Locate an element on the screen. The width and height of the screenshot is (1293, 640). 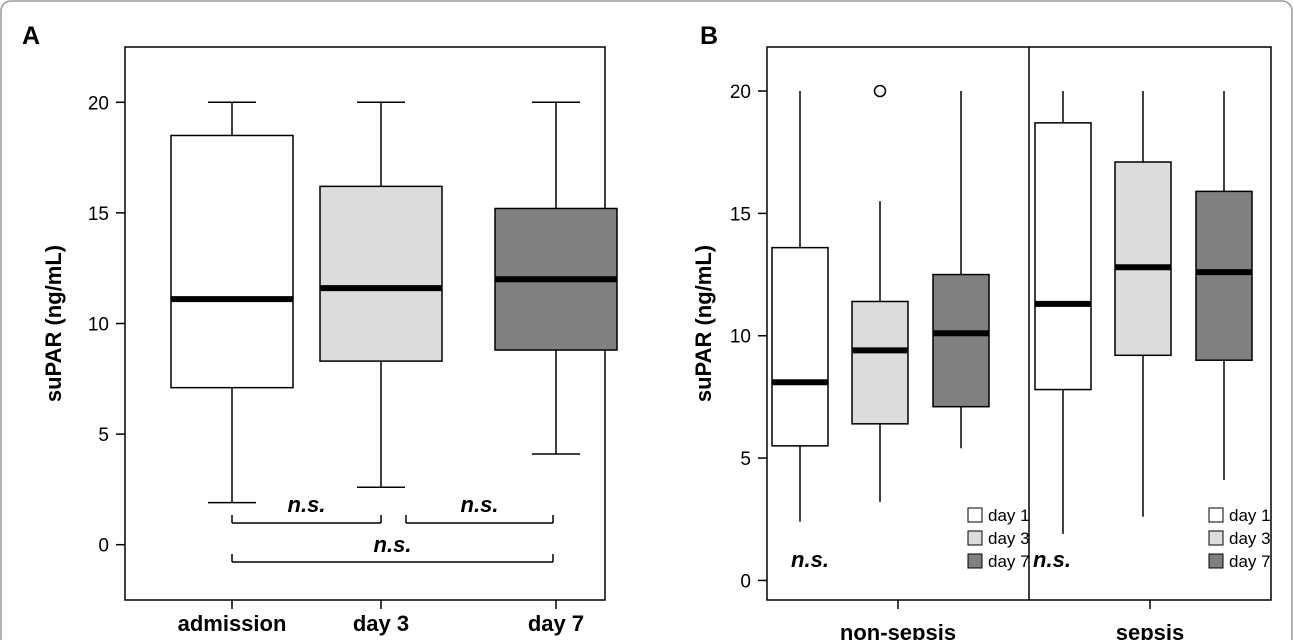
box-sepsis-1-box is located at coordinates (1143, 259).